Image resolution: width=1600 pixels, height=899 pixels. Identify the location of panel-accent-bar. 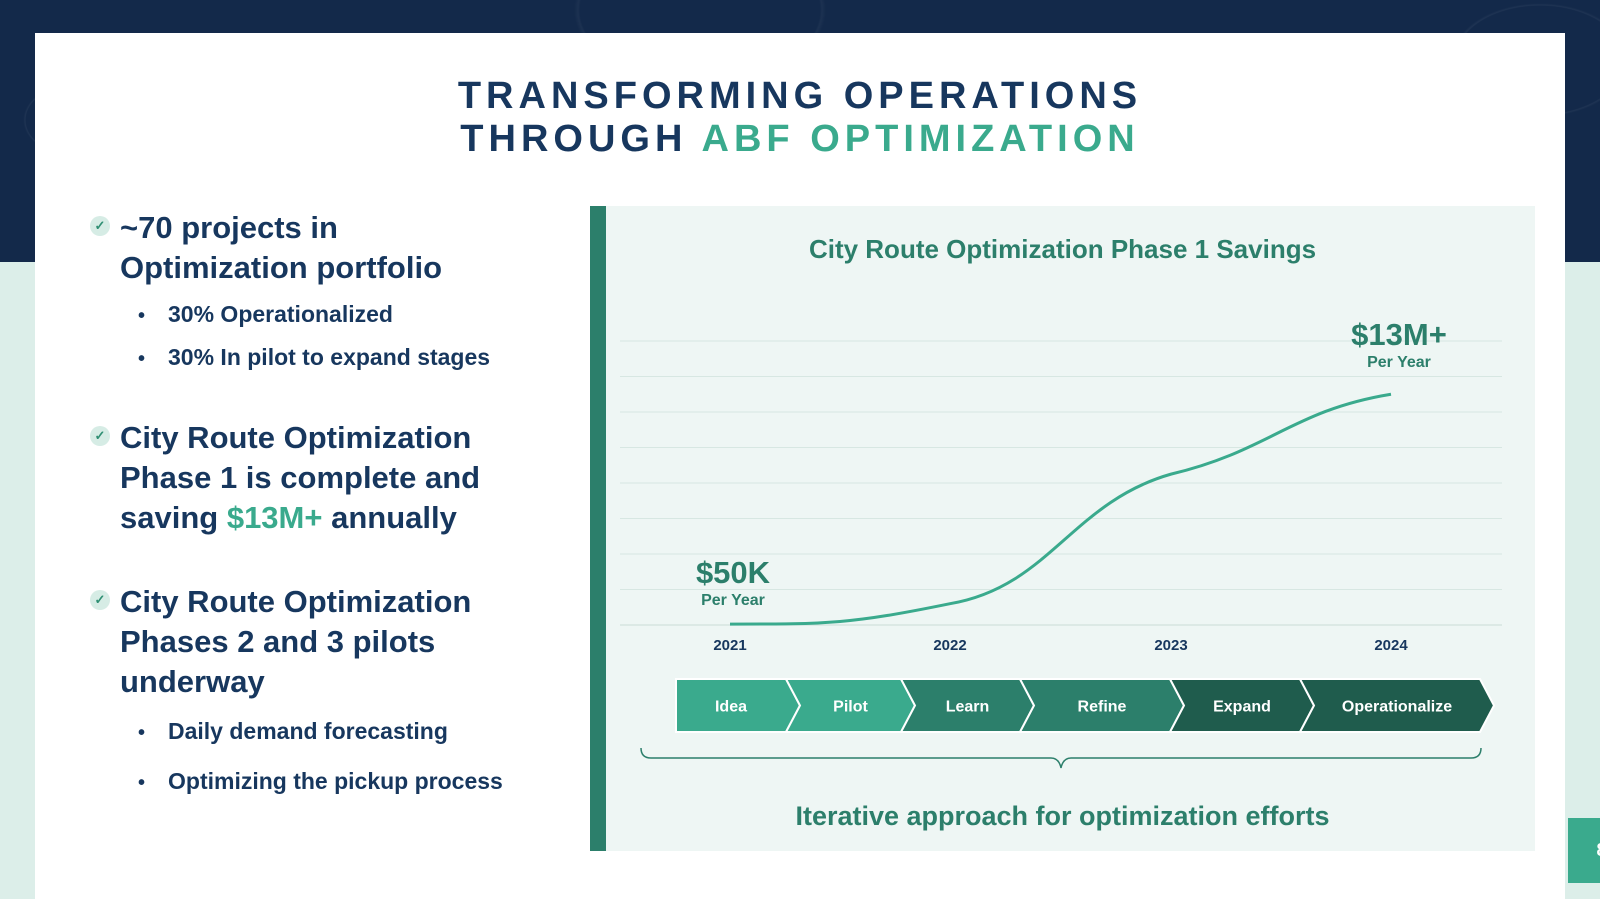
(598, 528).